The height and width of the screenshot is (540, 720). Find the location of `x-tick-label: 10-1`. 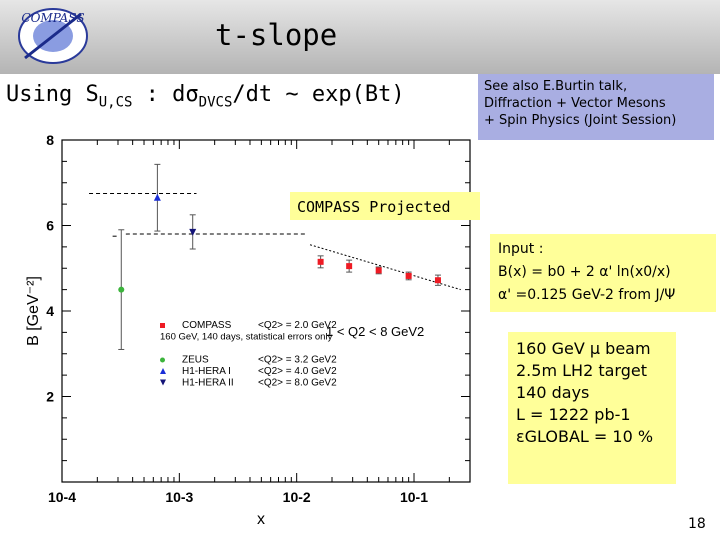

x-tick-label: 10-1 is located at coordinates (414, 497).